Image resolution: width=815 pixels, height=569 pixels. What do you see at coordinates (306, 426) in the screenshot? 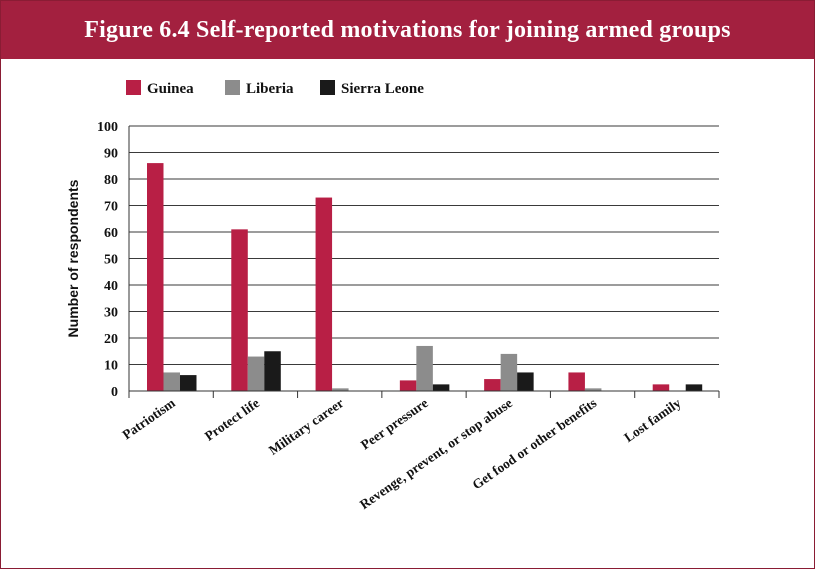
I see `x-tick-label-2: Military career` at bounding box center [306, 426].